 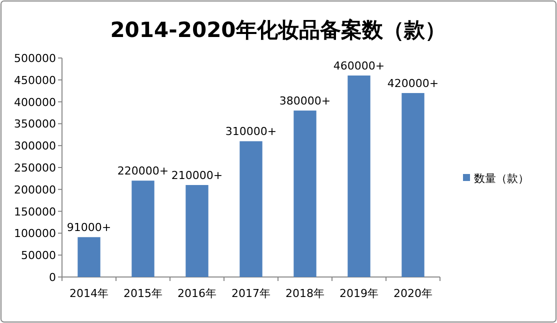 I want to click on y-tick-label: 0, so click(x=52, y=277).